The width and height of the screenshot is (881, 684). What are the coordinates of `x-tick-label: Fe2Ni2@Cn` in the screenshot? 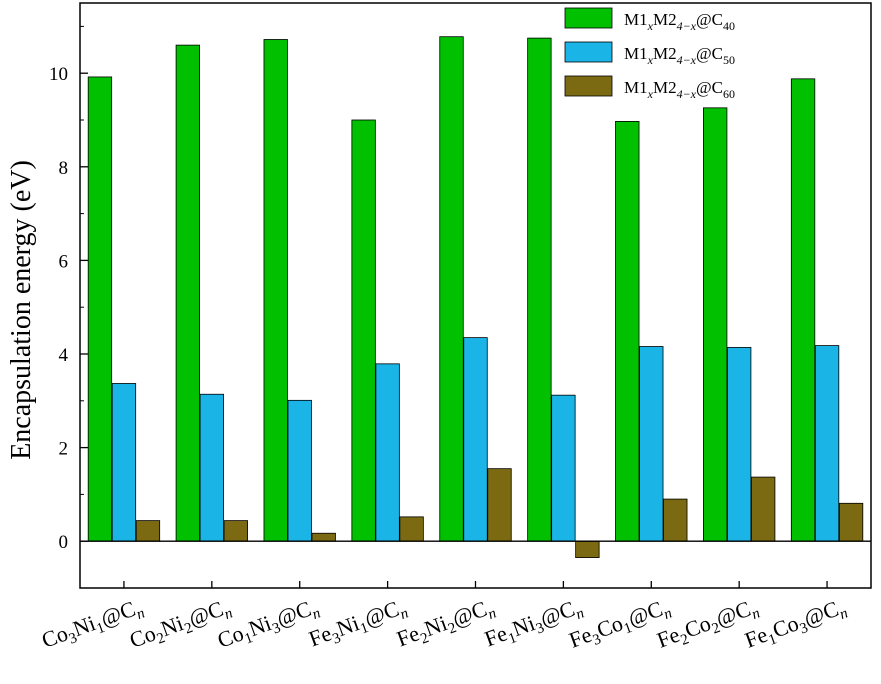 It's located at (445, 624).